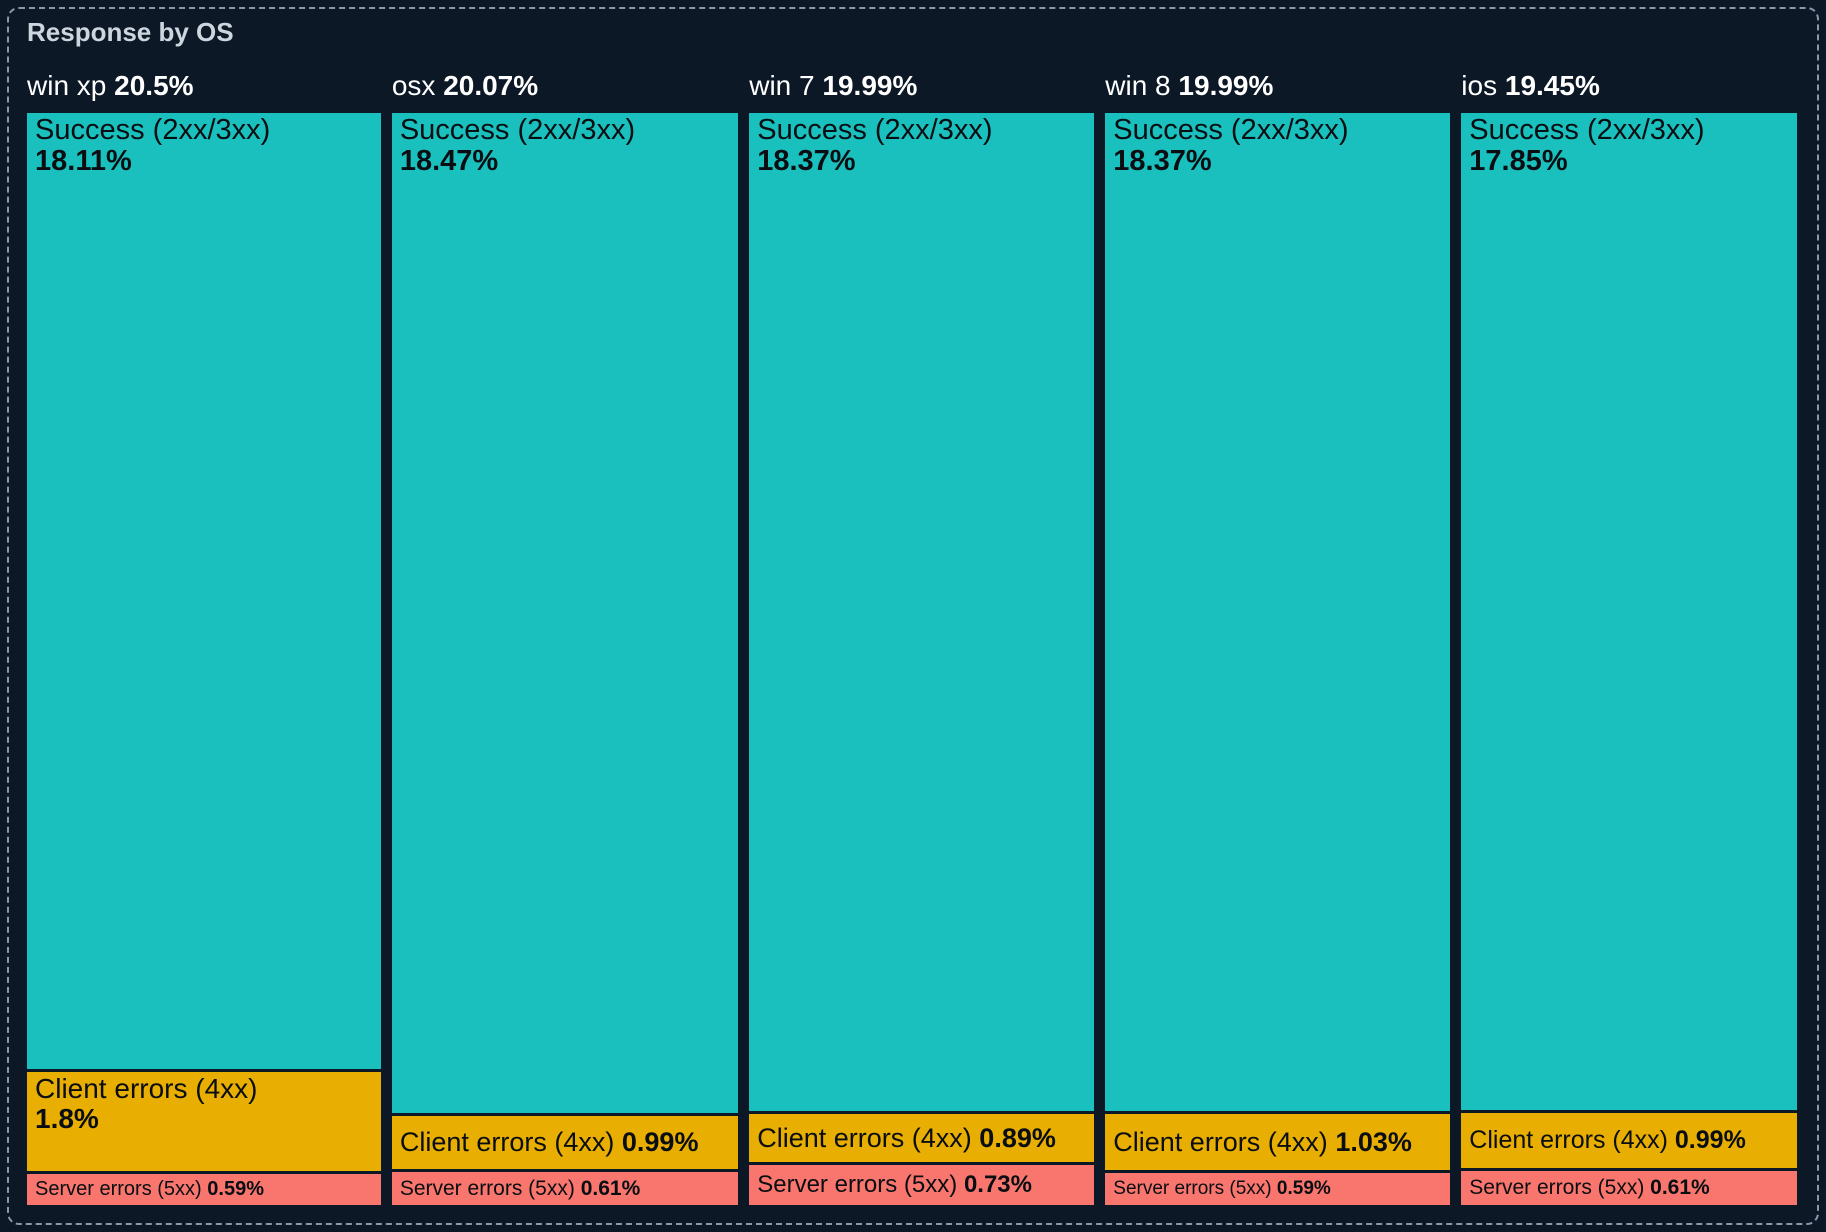 The width and height of the screenshot is (1826, 1232). Describe the element at coordinates (1373, 1141) in the screenshot. I see `segment-value: 1.03%` at that location.